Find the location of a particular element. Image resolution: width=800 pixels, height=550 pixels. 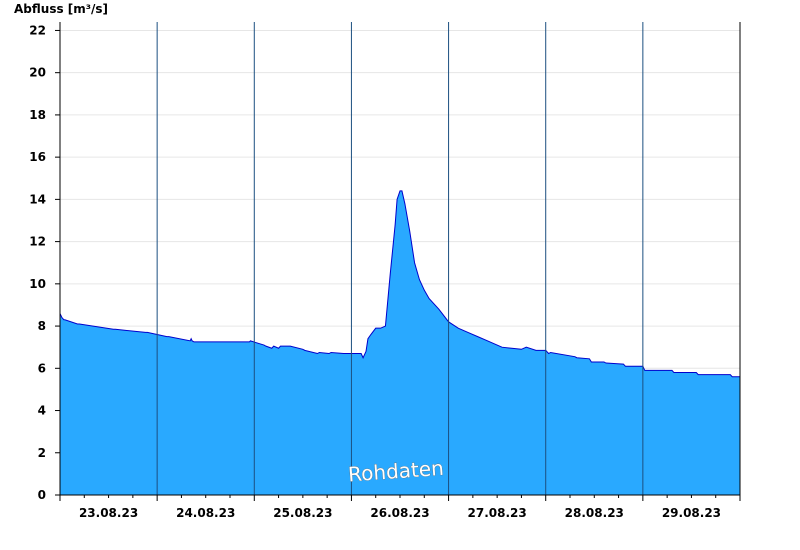

y-tick-label: 22 is located at coordinates (37, 30).